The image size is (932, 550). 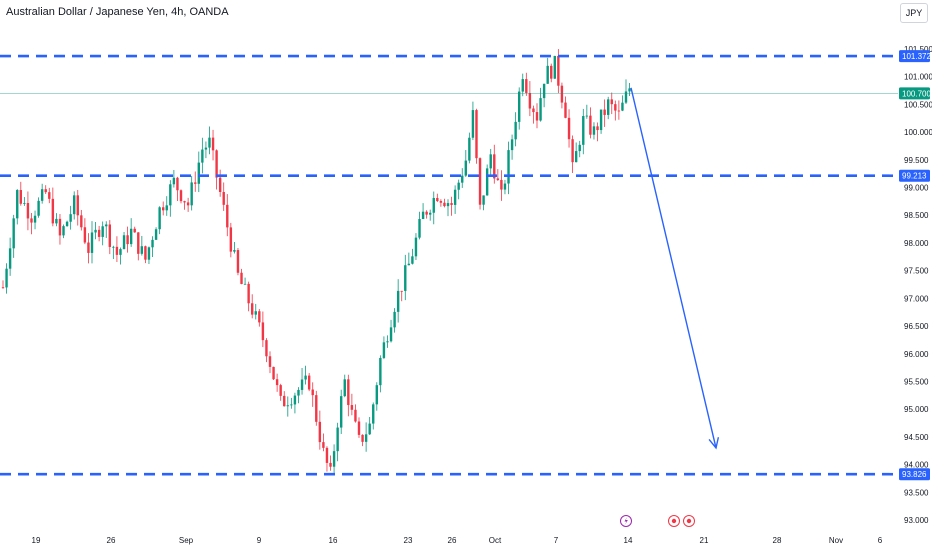 What do you see at coordinates (916, 520) in the screenshot?
I see `price-tick-label: 93.000` at bounding box center [916, 520].